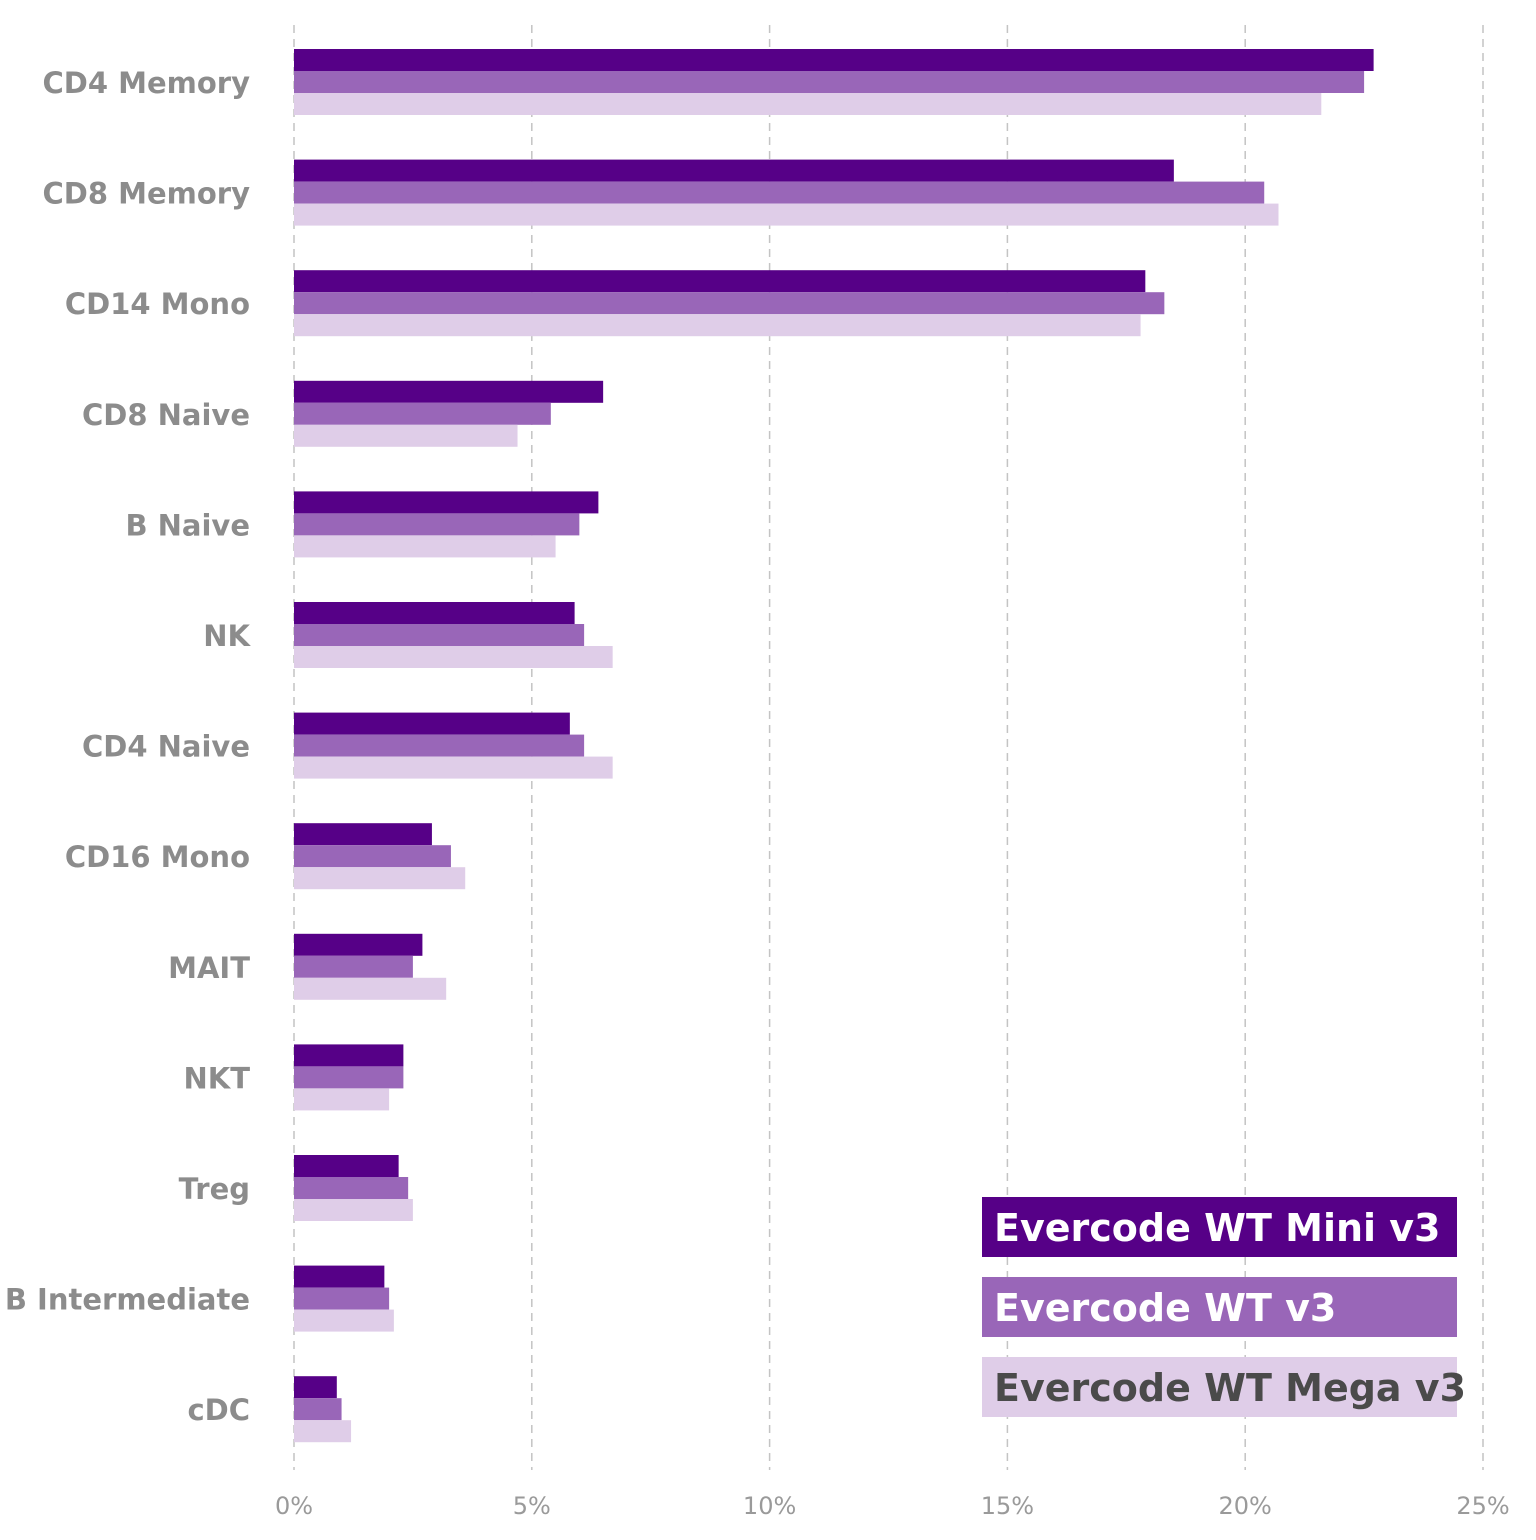 The width and height of the screenshot is (1536, 1540). What do you see at coordinates (294, 1506) in the screenshot?
I see `x-tick-label: 0%` at bounding box center [294, 1506].